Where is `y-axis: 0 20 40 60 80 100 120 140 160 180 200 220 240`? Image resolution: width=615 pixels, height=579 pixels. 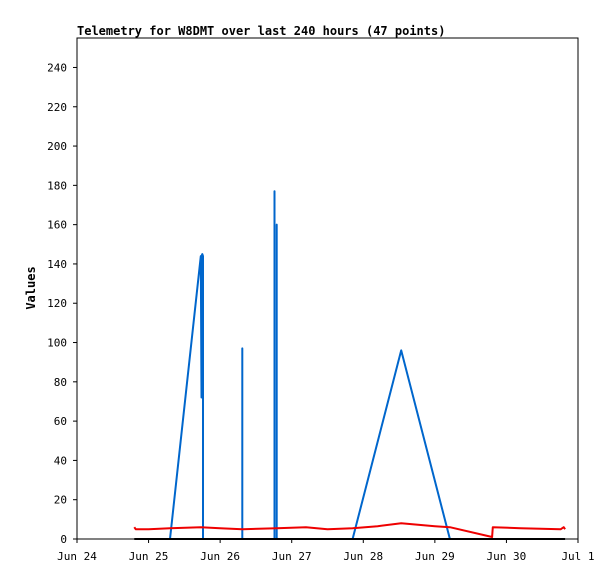 y-axis: 0 20 40 60 80 100 120 140 160 180 200 220 240 is located at coordinates (62, 303).